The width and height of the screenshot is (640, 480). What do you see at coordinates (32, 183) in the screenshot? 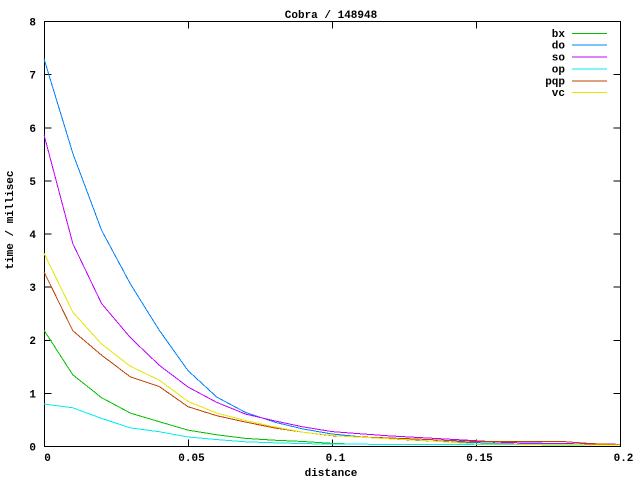
I see `svg-text: 5` at bounding box center [32, 183].